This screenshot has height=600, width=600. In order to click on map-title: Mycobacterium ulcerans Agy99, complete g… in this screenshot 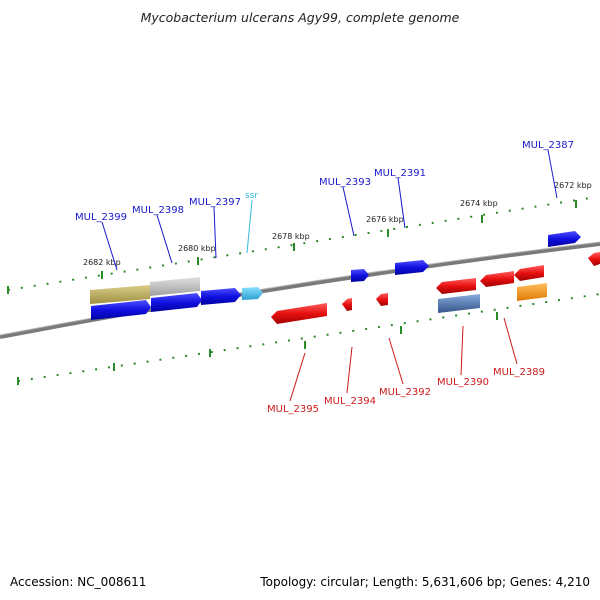, I will do `click(300, 17)`.